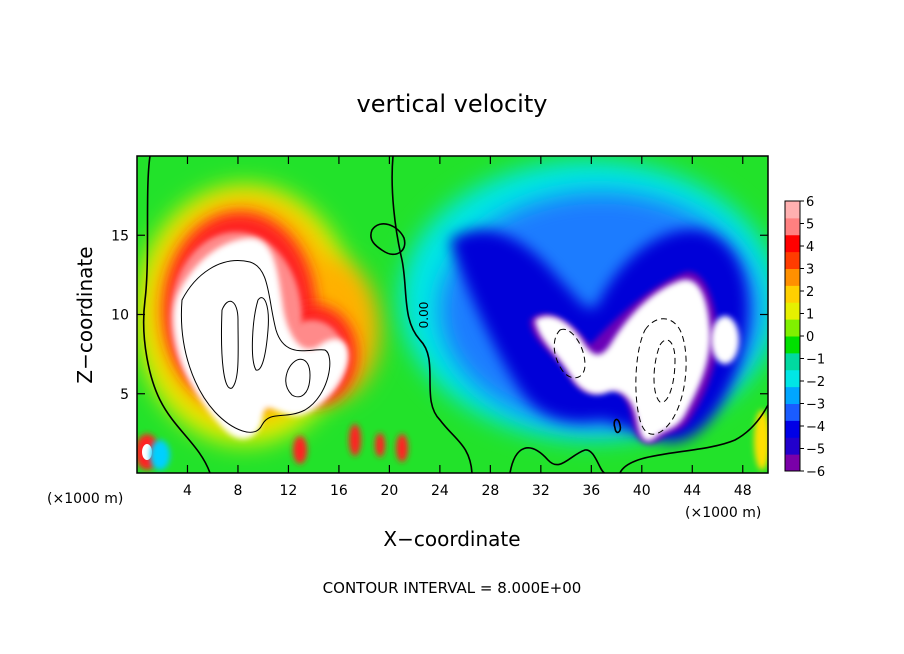  What do you see at coordinates (187, 491) in the screenshot?
I see `x-tick-label: 4` at bounding box center [187, 491].